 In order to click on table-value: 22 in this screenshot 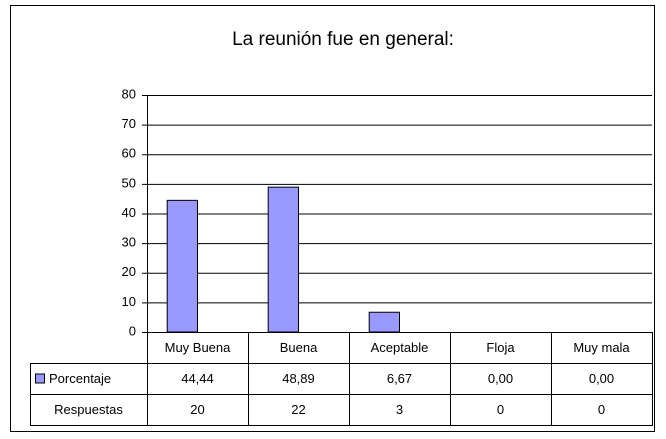, I will do `click(298, 409)`.